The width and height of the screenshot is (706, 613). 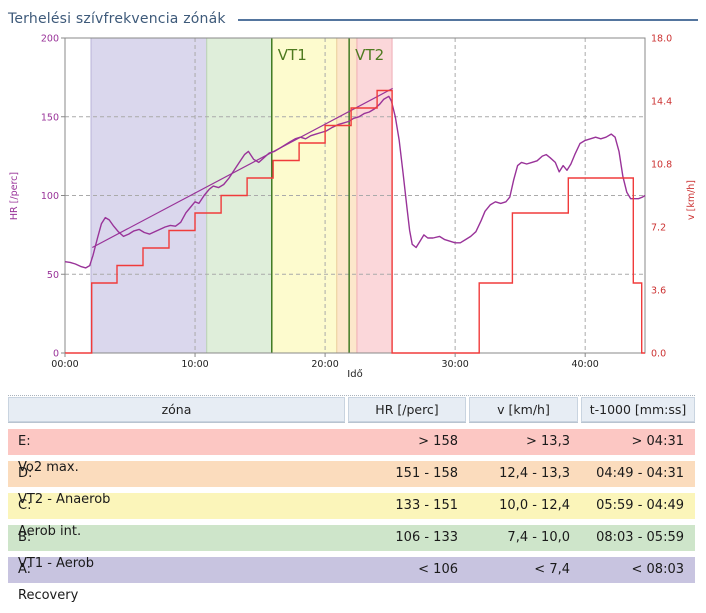 I want to click on x-tick-label: 30:00, so click(x=454, y=364).